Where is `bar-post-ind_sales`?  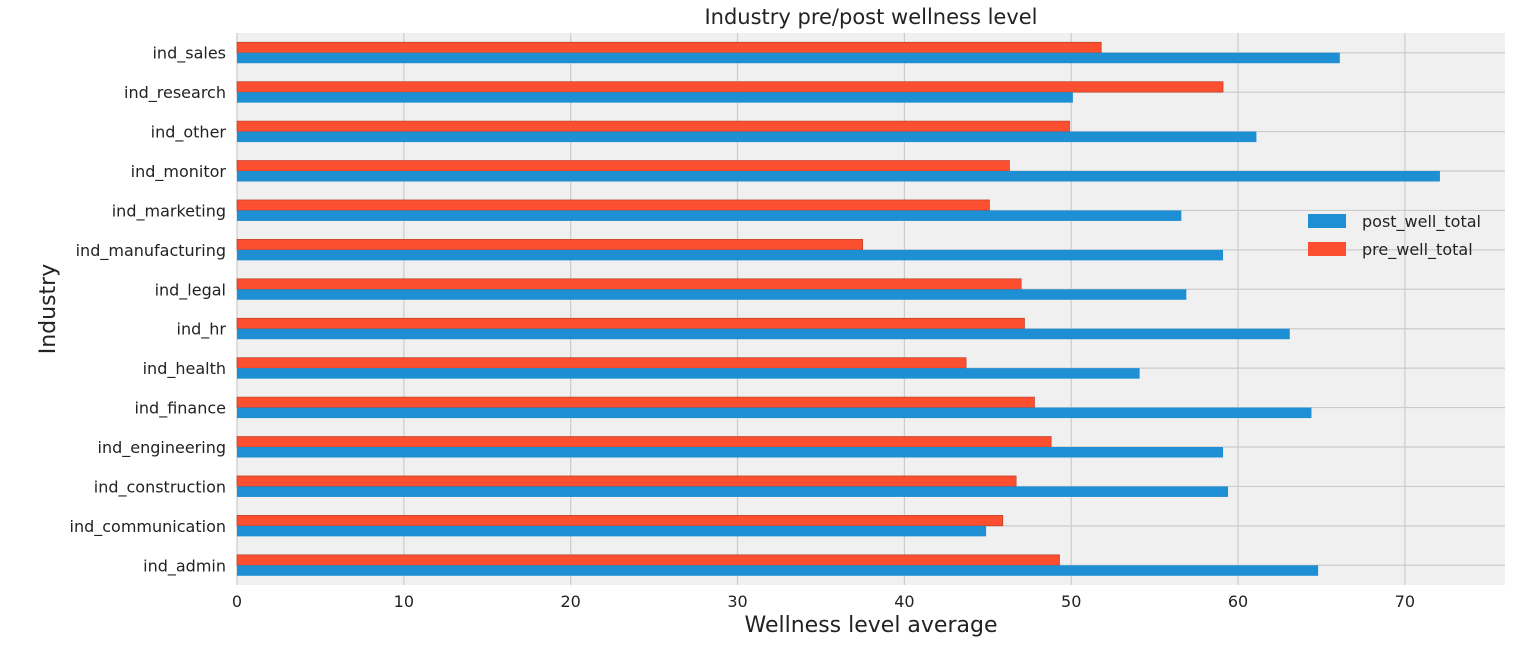 bar-post-ind_sales is located at coordinates (788, 58).